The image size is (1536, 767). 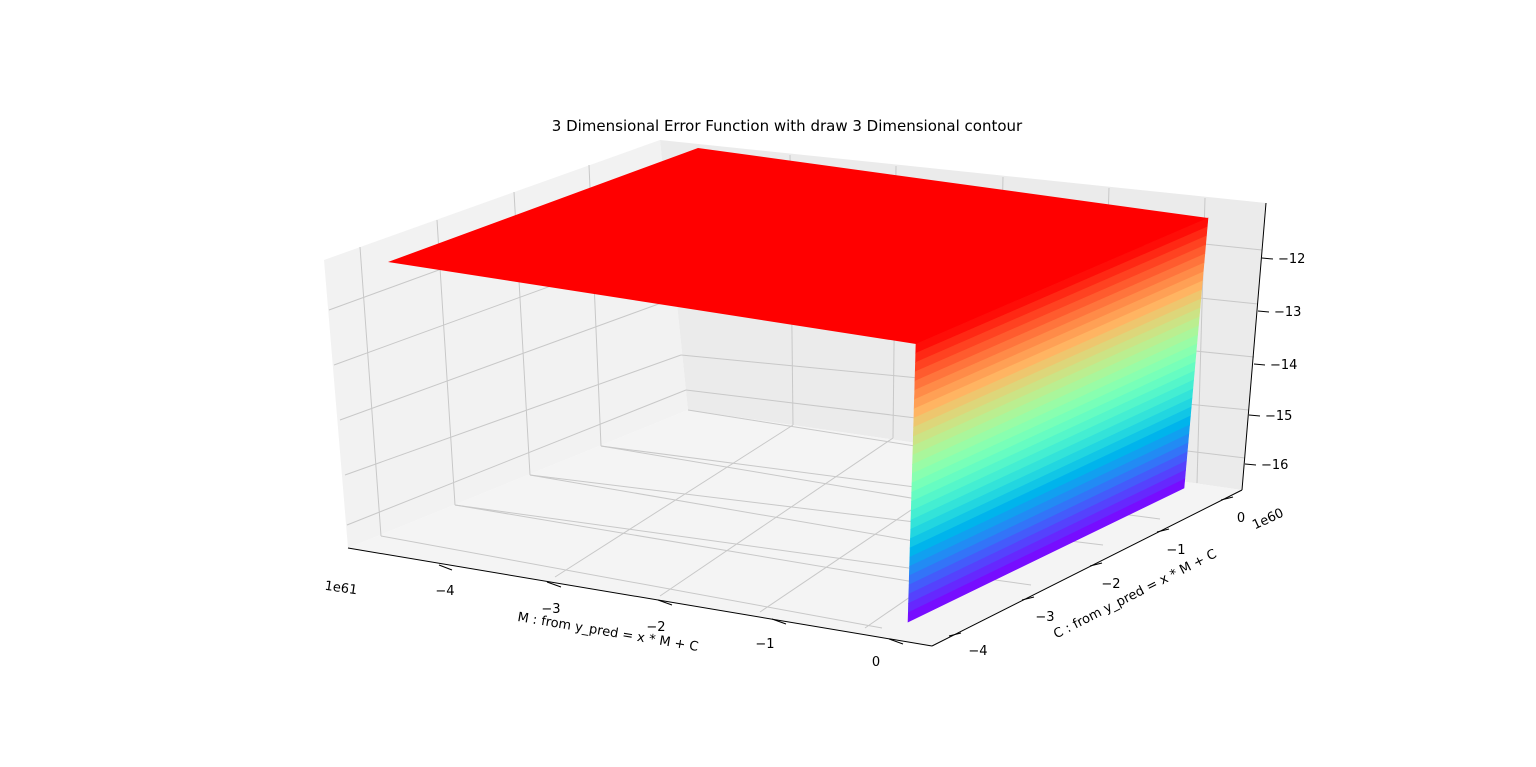 I want to click on y-axis-line, so click(x=1087, y=568).